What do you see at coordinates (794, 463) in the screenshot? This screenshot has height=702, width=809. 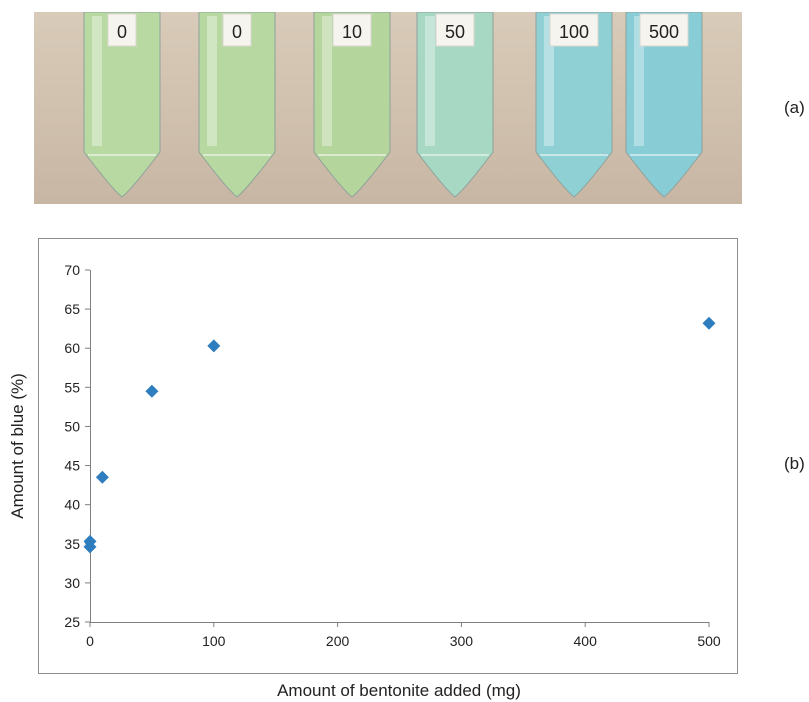 I see `panel-label-b: (b)` at bounding box center [794, 463].